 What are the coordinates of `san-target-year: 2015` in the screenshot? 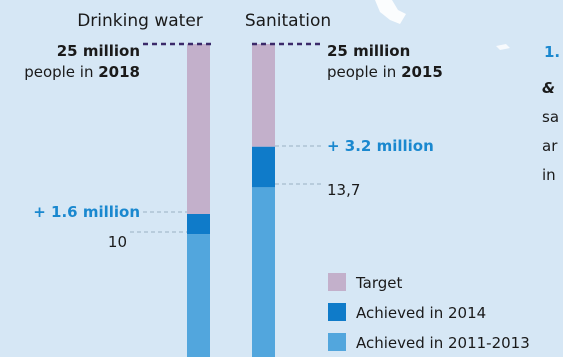 It's located at (422, 72).